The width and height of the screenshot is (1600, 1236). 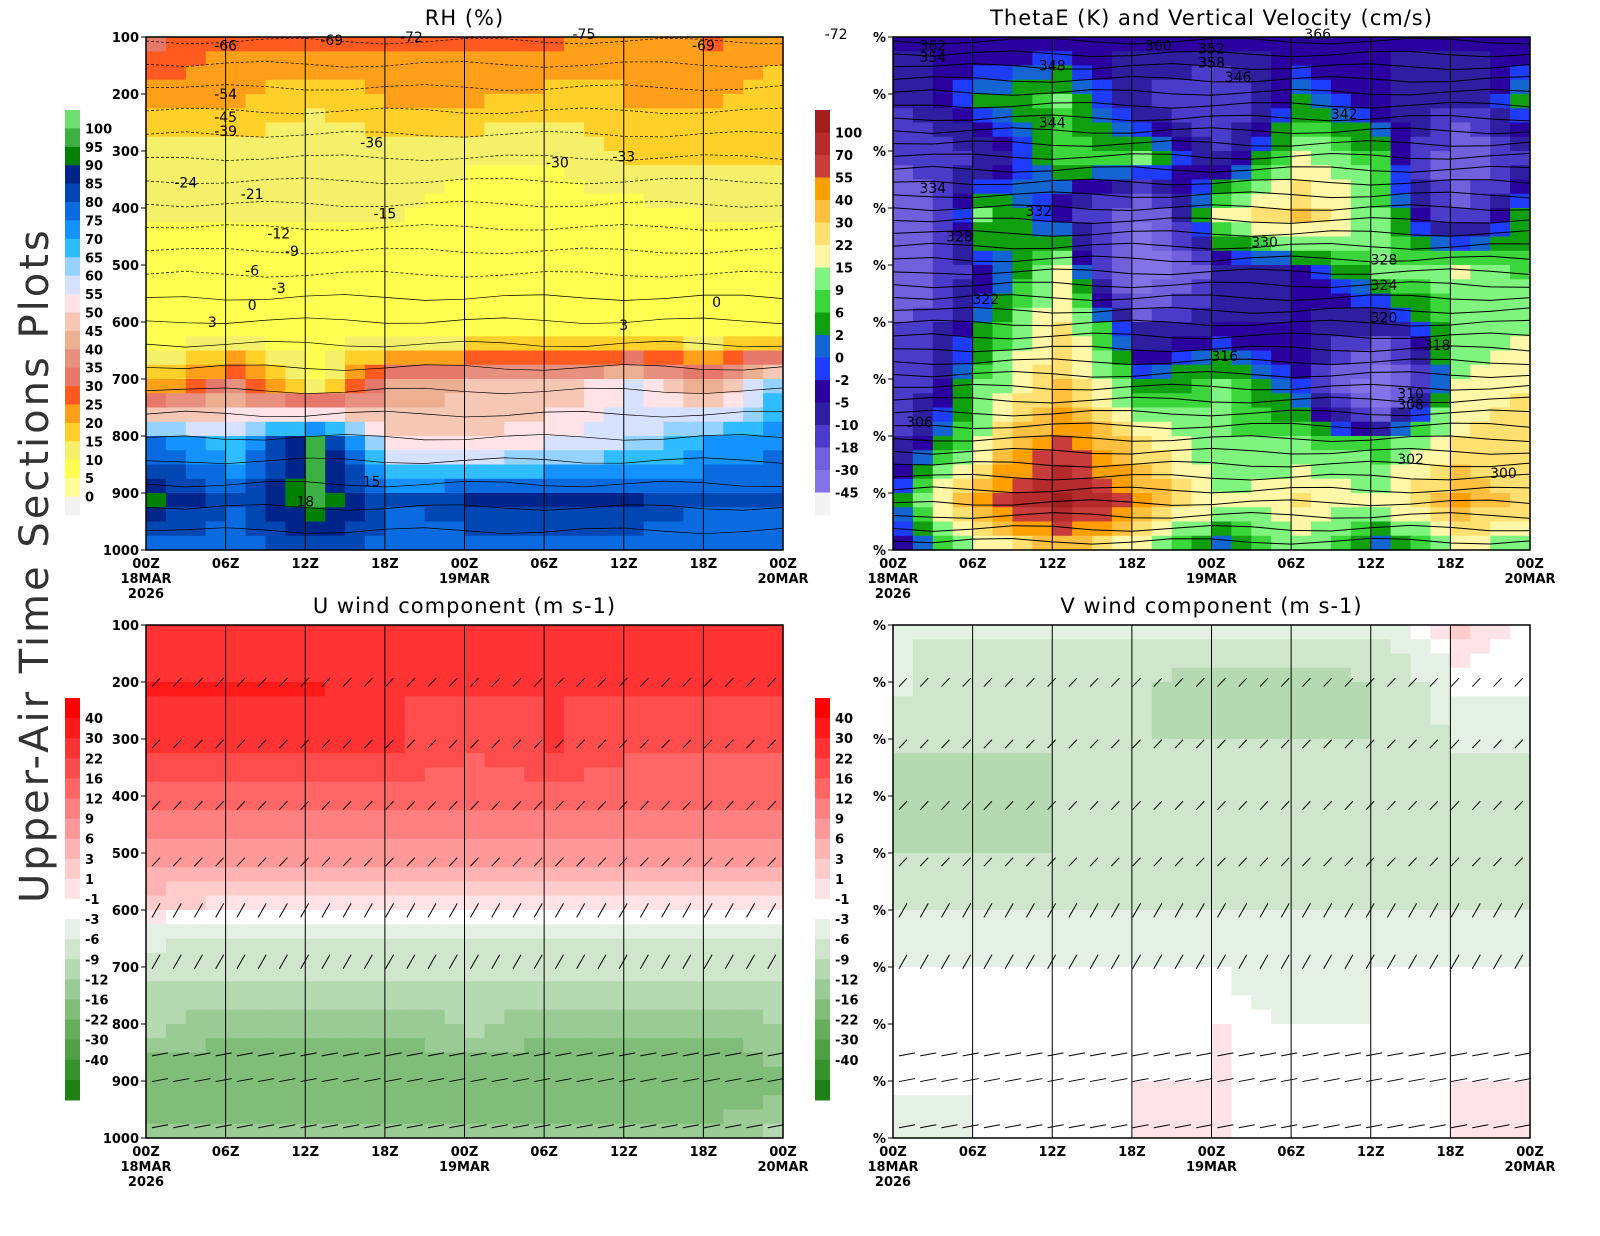 I want to click on colorbar-label: -6, so click(x=92, y=940).